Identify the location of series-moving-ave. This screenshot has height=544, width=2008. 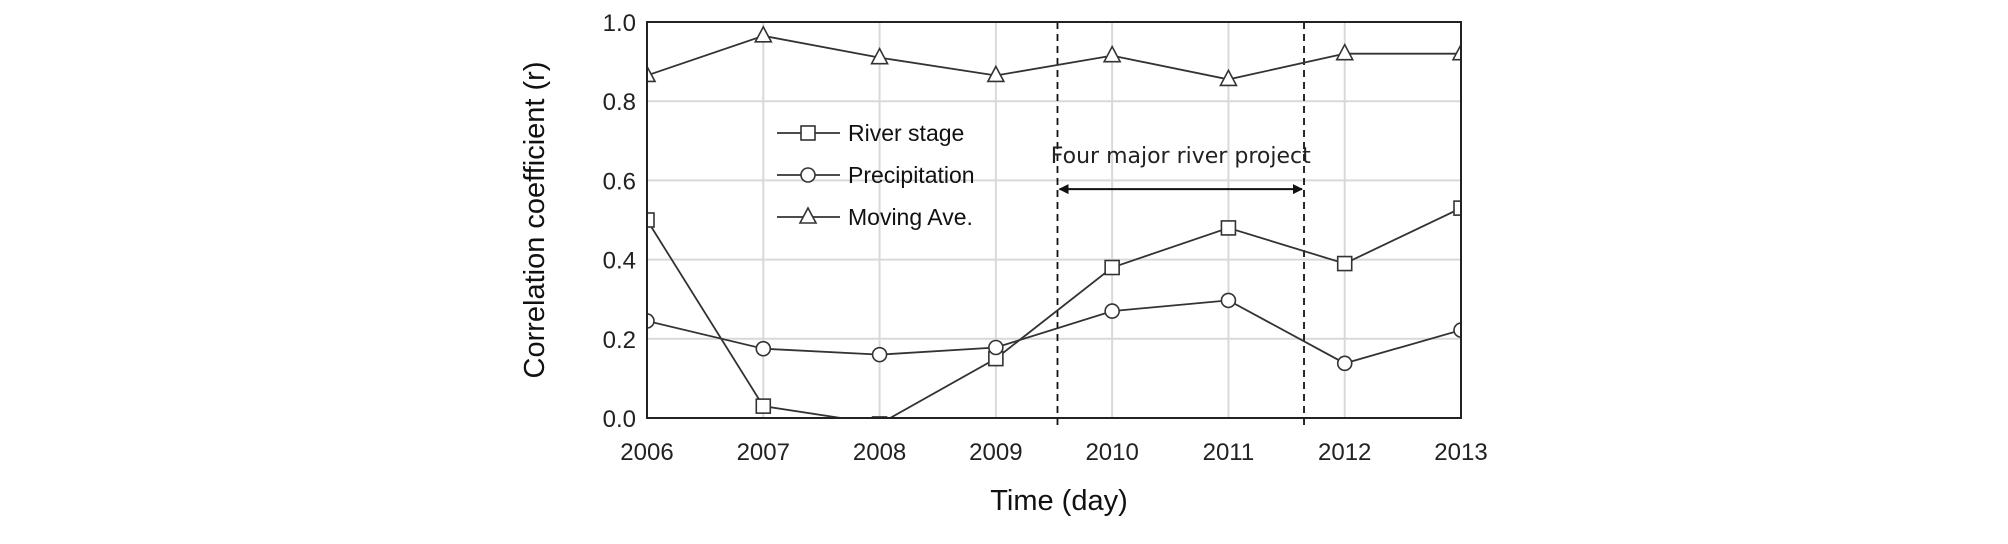
(1054, 56).